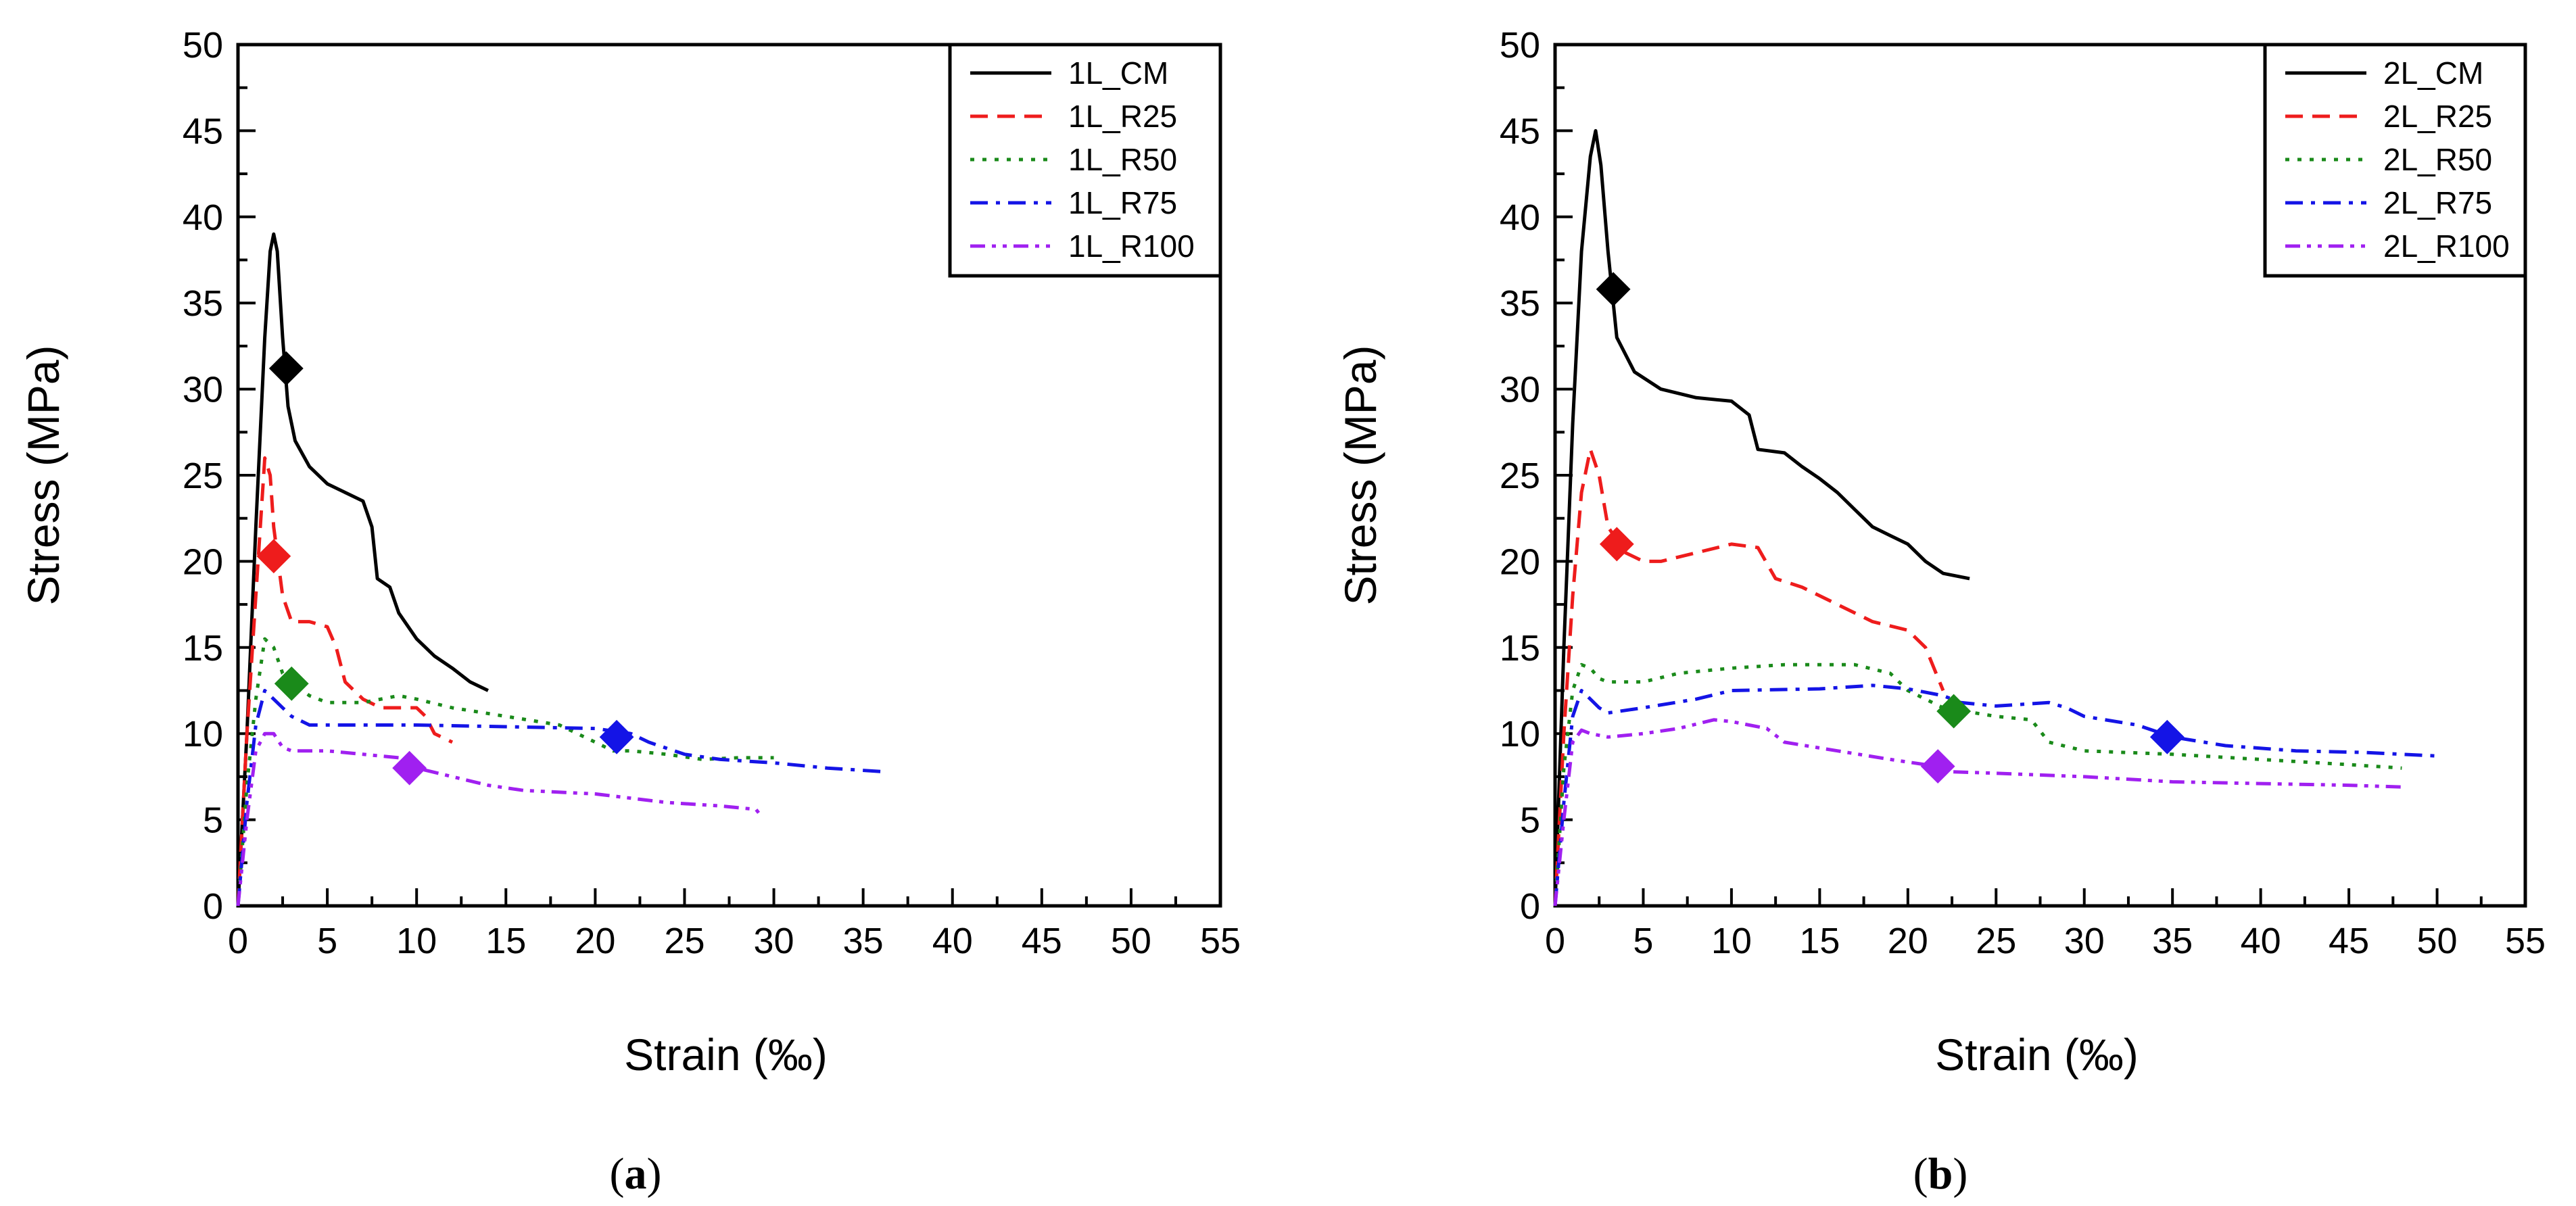 This screenshot has height=1206, width=2576. I want to click on panel-label: (a), so click(636, 1174).